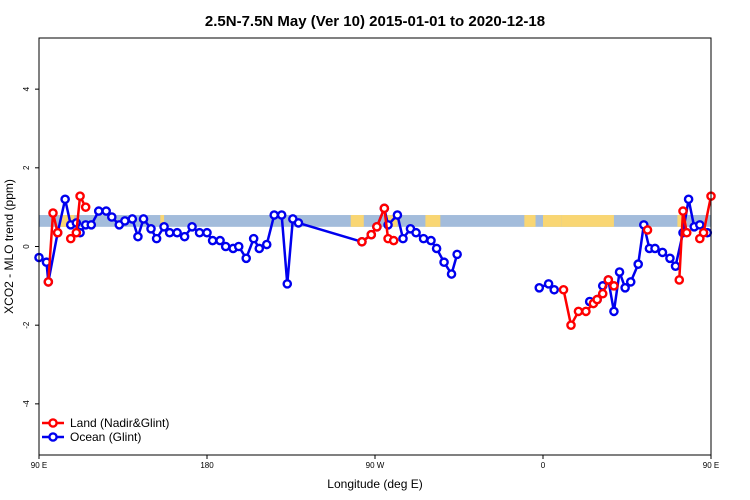  I want to click on ocean-band, so click(375, 221).